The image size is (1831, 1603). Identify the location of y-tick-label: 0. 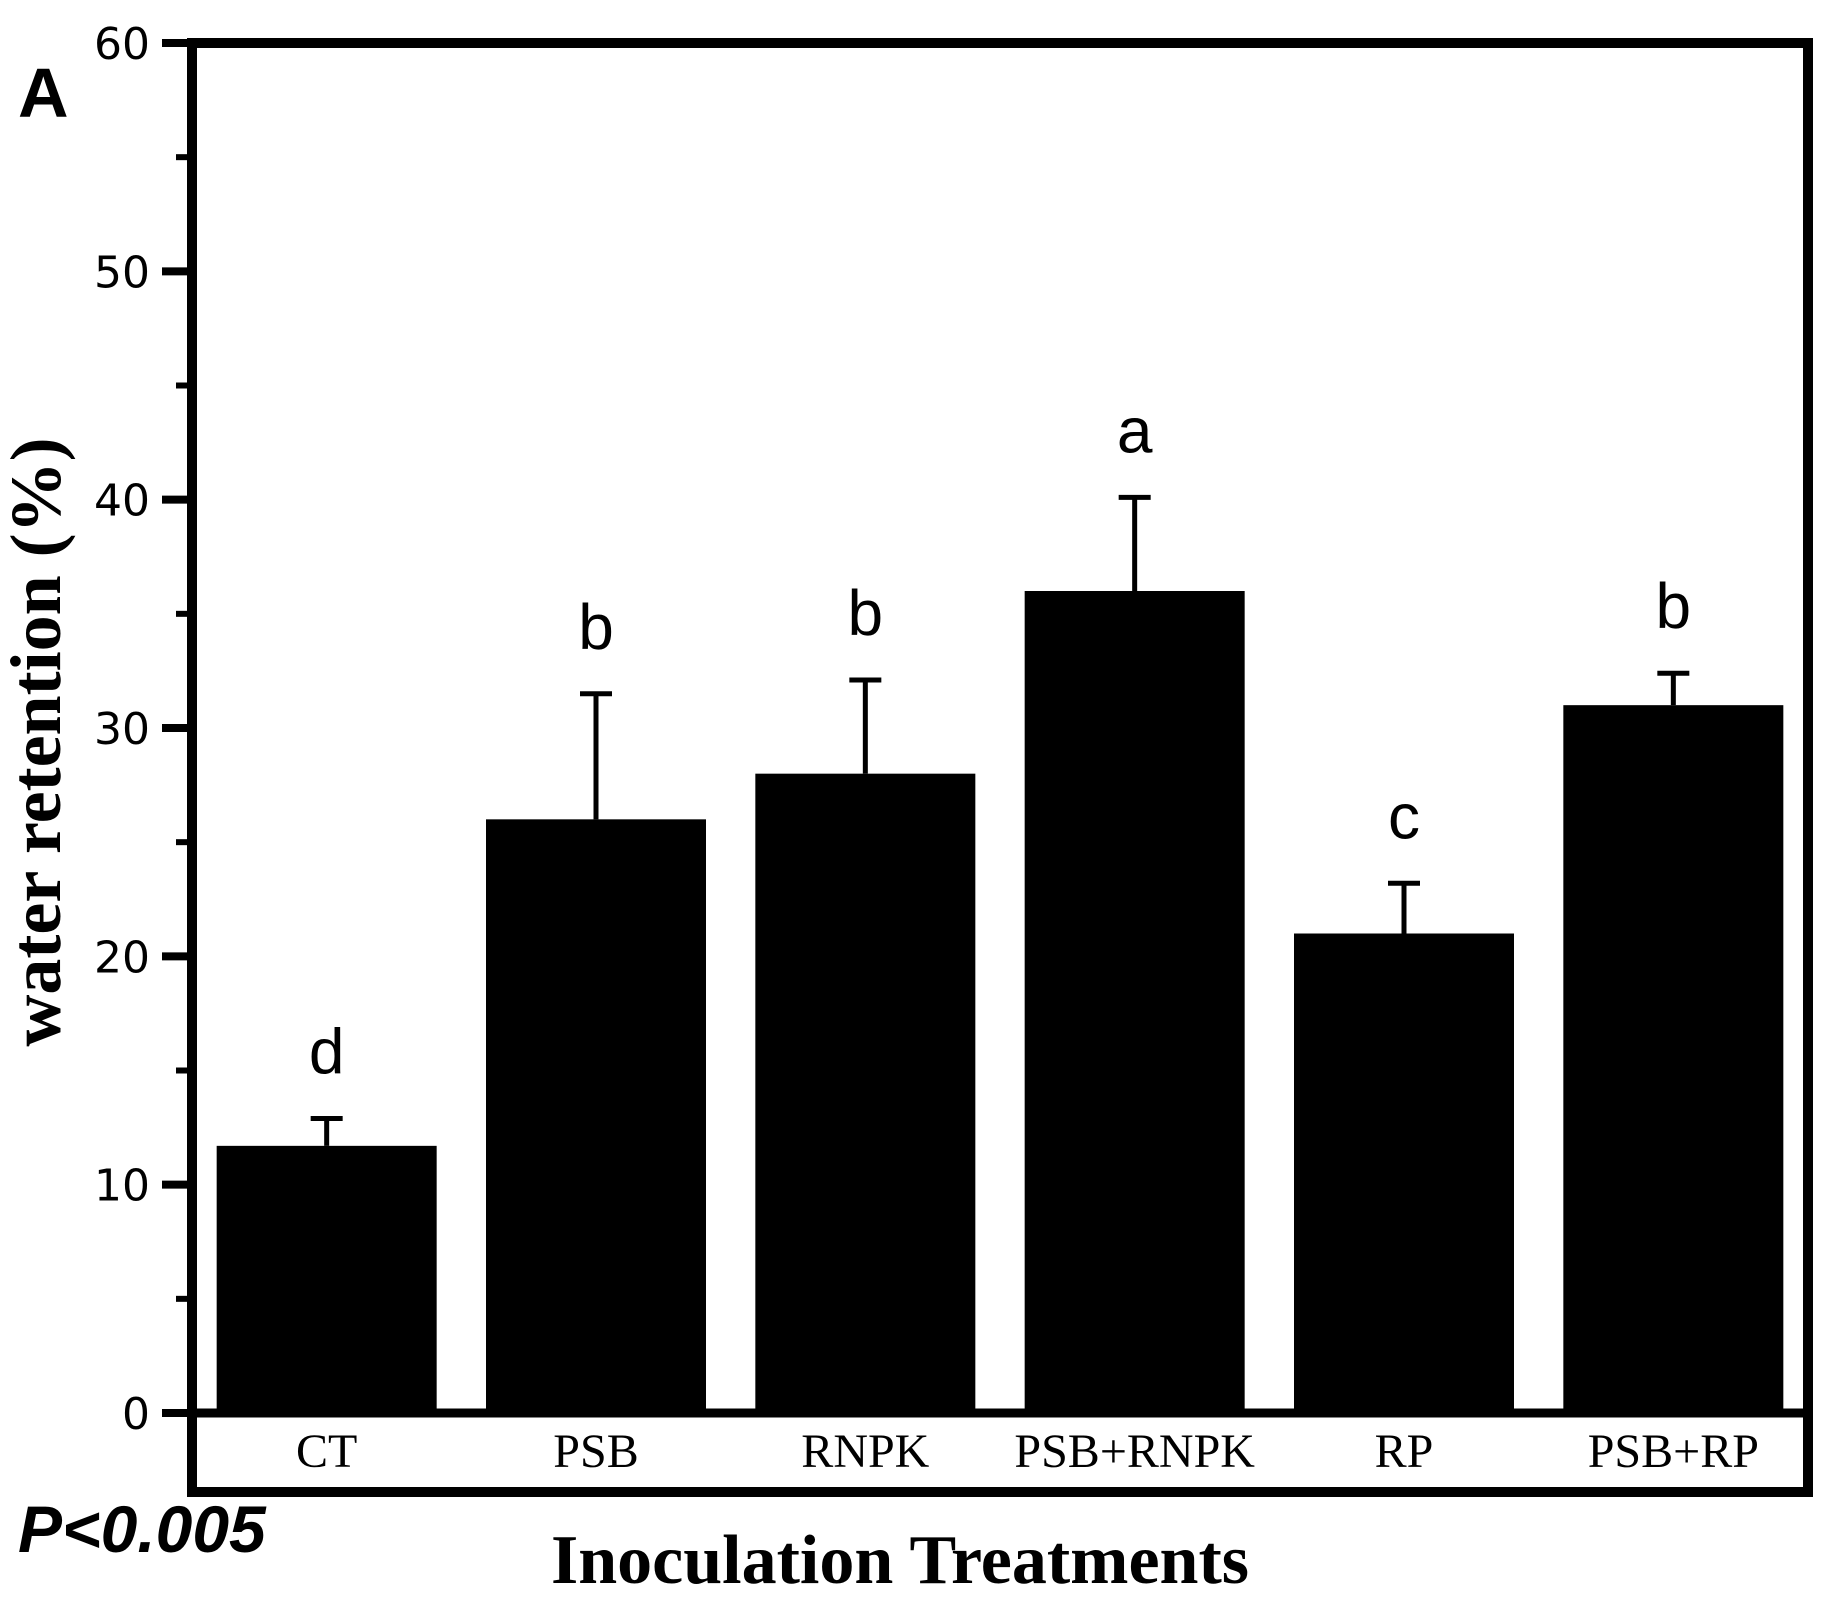
(136, 1414).